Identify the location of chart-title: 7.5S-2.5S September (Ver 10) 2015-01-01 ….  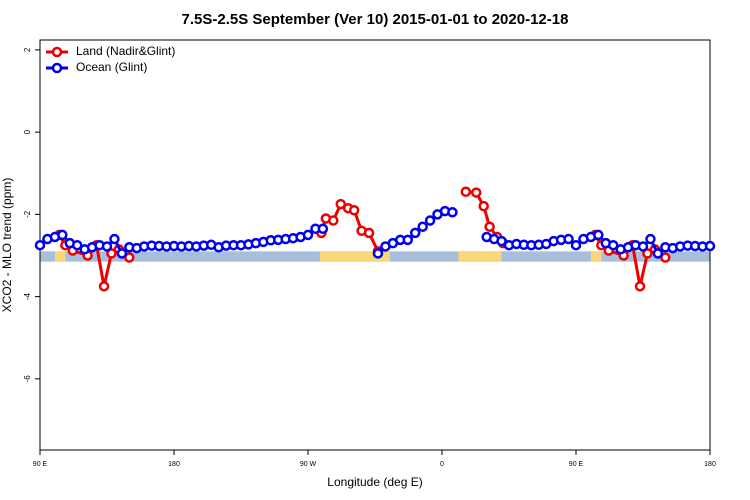
(375, 19).